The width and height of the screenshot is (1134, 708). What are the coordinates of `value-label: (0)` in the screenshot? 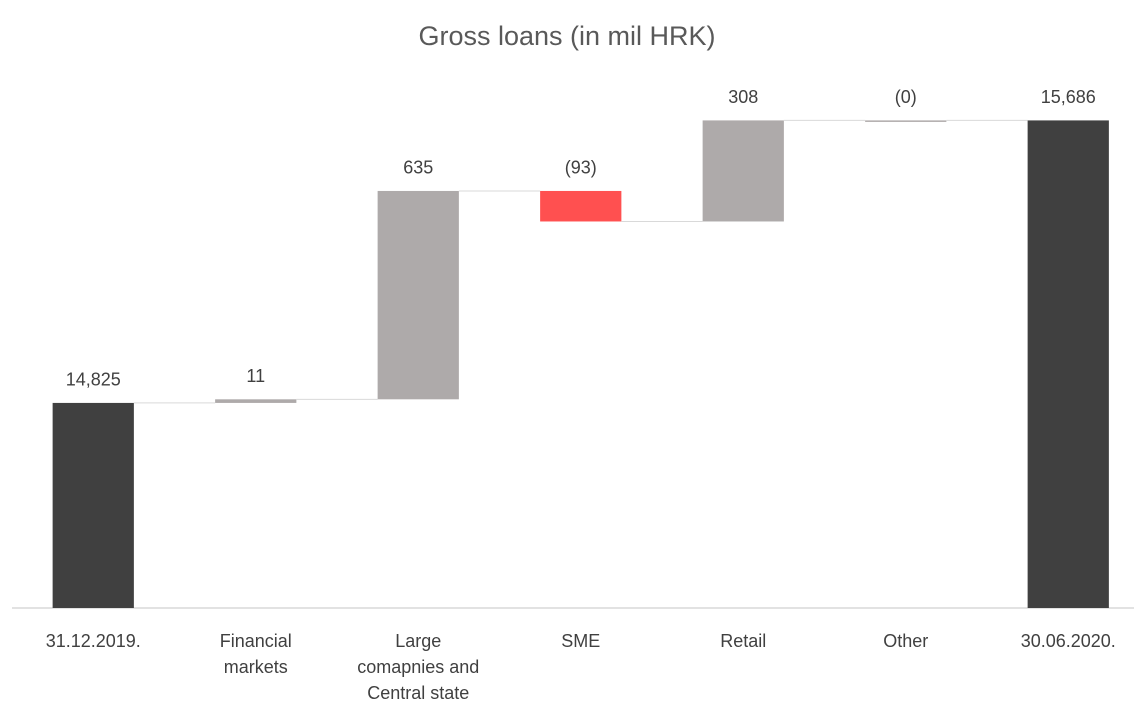 It's located at (906, 97).